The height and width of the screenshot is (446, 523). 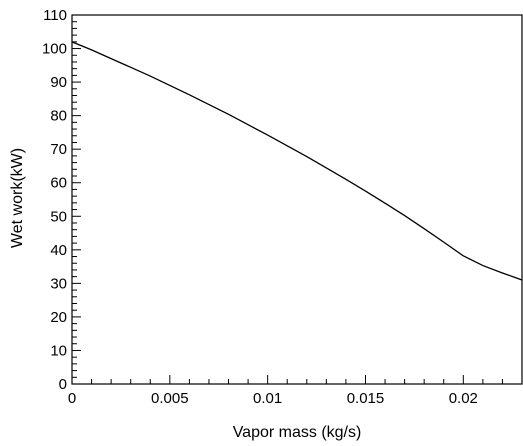 I want to click on y-tick-label: 0, so click(x=63, y=384).